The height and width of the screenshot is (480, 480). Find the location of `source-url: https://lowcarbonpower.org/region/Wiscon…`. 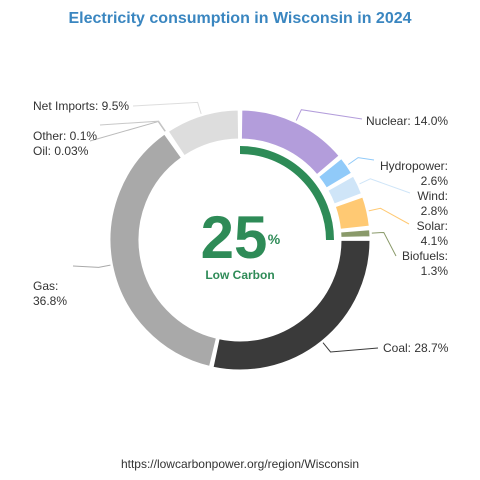

source-url: https://lowcarbonpower.org/region/Wiscon… is located at coordinates (240, 464).